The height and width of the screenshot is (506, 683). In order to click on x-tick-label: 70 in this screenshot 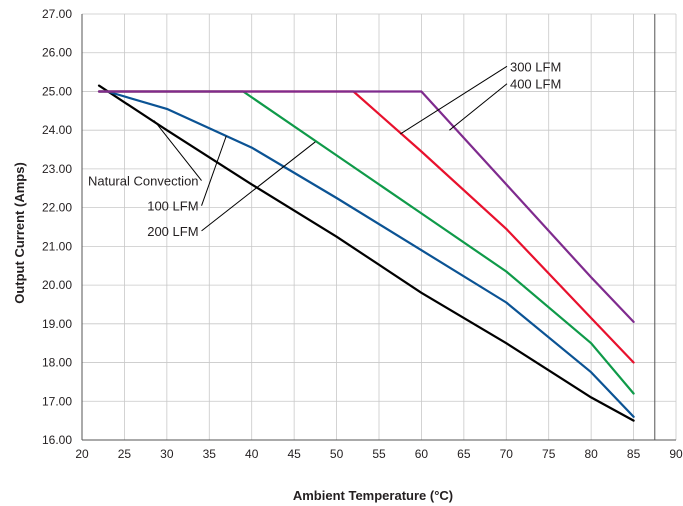, I will do `click(507, 454)`.